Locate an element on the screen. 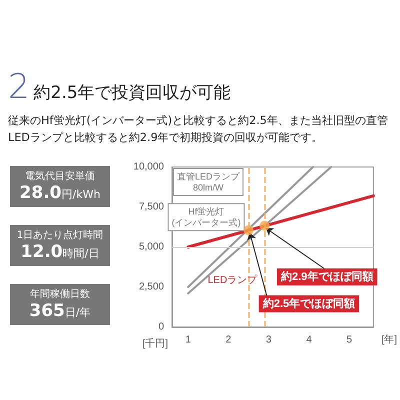 This screenshot has height=400, width=400. text: 1日あたり点灯時間 is located at coordinates (60, 235).